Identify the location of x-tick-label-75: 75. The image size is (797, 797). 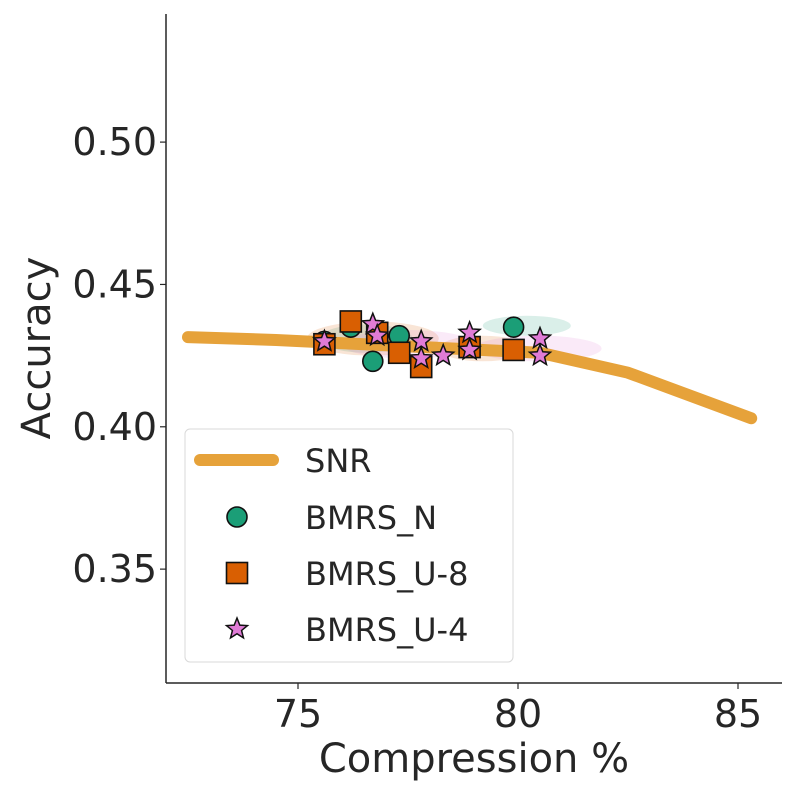
(298, 714).